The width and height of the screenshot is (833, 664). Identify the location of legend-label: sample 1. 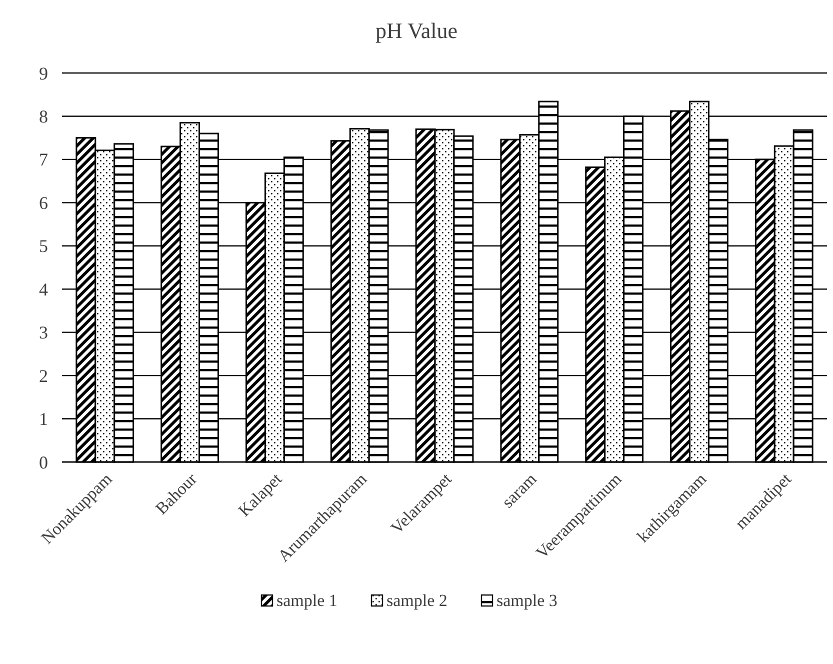
(307, 600).